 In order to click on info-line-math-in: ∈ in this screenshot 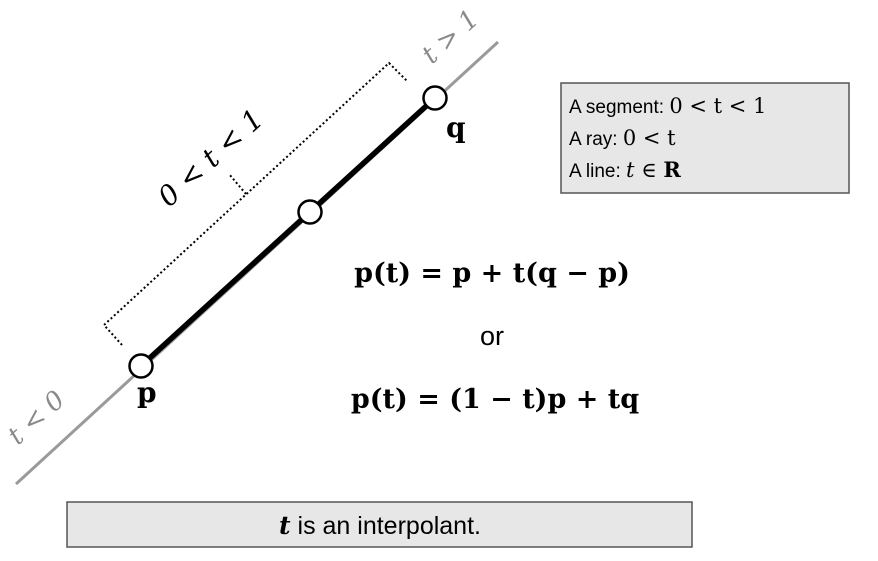, I will do `click(649, 170)`.